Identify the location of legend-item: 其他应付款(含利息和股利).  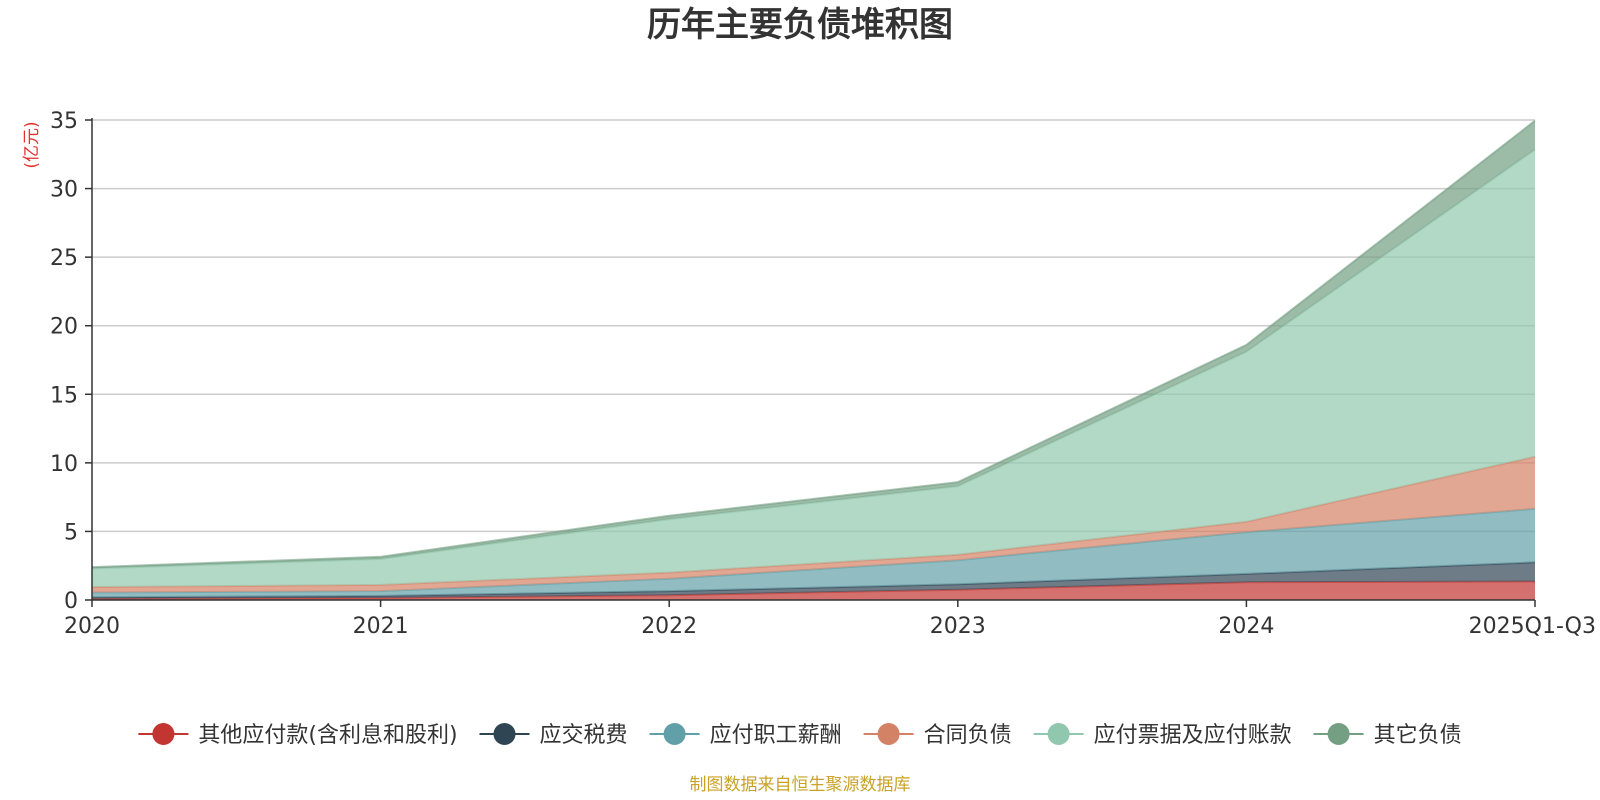
(298, 735).